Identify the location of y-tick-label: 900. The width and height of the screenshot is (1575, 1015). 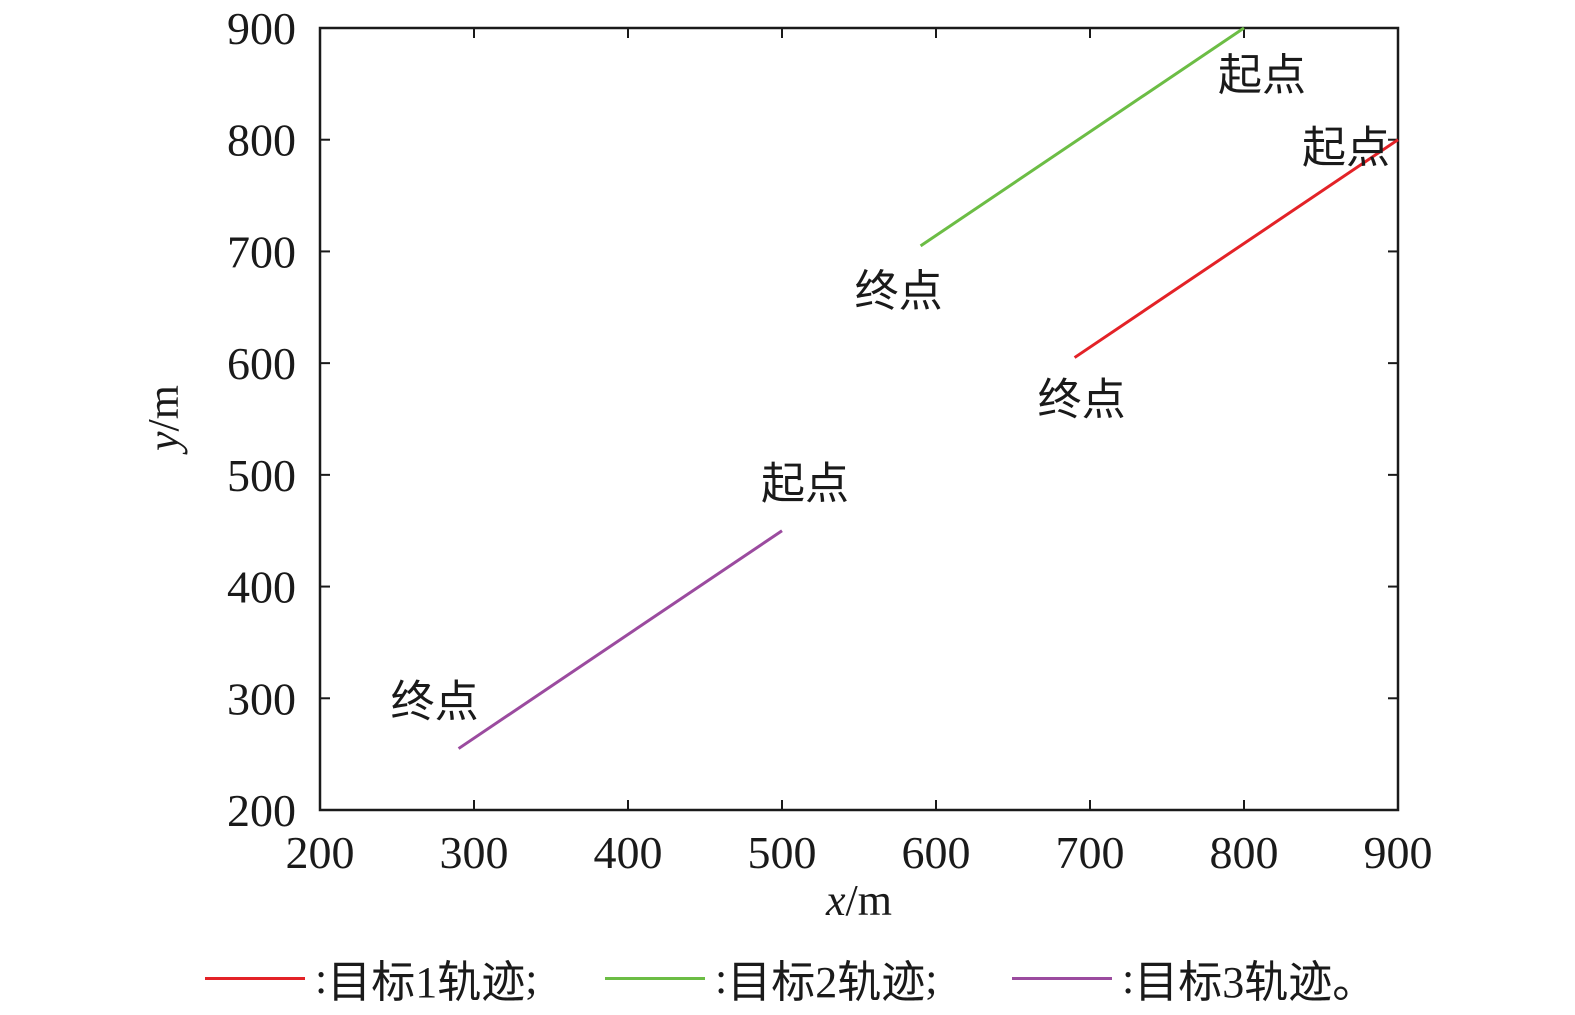
(261, 28).